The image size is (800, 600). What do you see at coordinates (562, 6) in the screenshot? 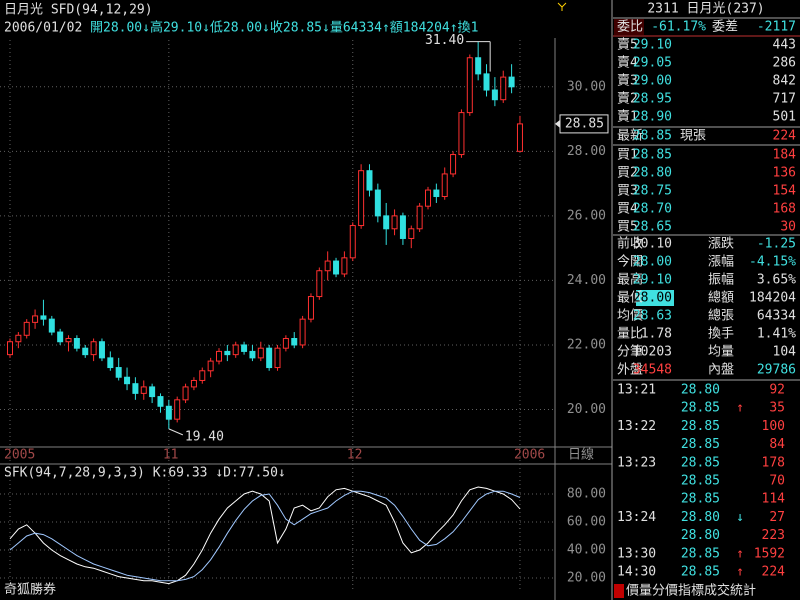
I see `scroll-icon` at bounding box center [562, 6].